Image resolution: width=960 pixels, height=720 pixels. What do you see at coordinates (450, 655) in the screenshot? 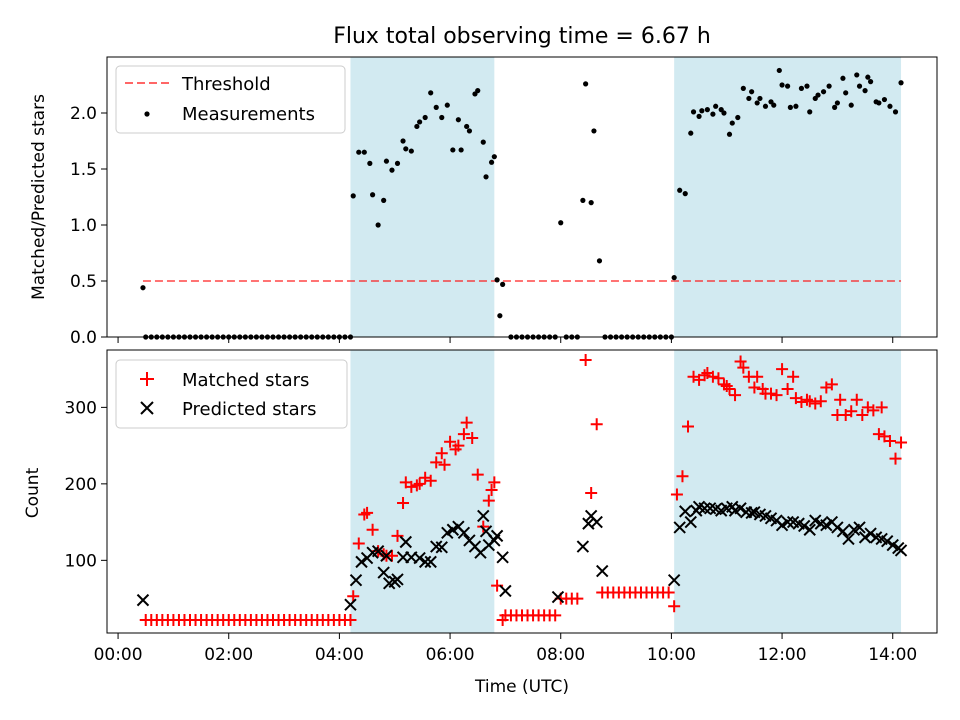
I see `x-tick-label: 06:00` at bounding box center [450, 655].